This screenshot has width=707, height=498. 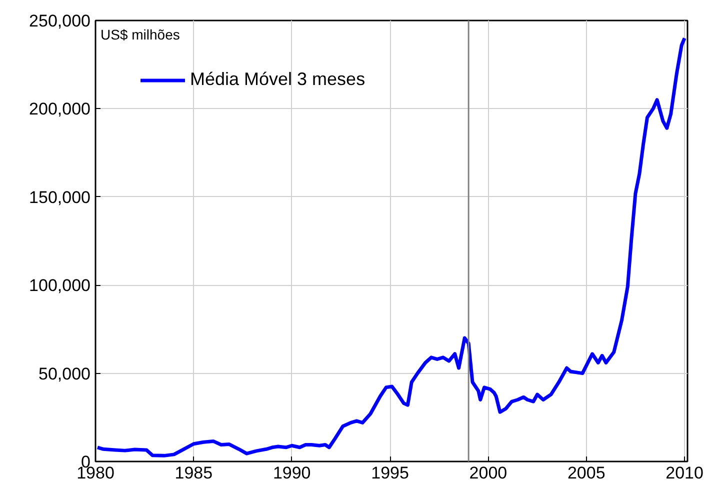 I want to click on x-tick-label: 1990, so click(x=291, y=473).